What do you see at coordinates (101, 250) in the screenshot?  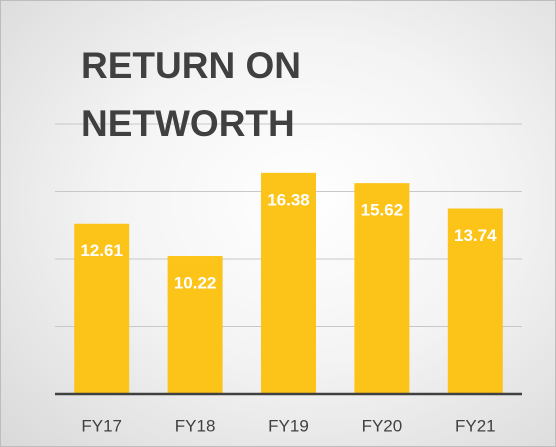 I see `data-label: 12.61` at bounding box center [101, 250].